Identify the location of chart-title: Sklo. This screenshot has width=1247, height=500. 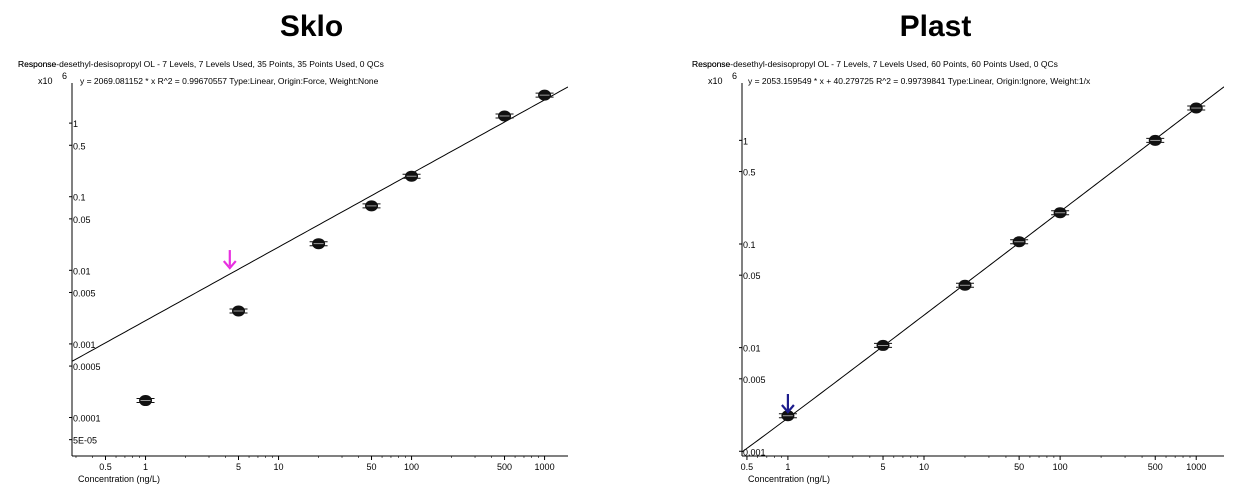
(311, 26).